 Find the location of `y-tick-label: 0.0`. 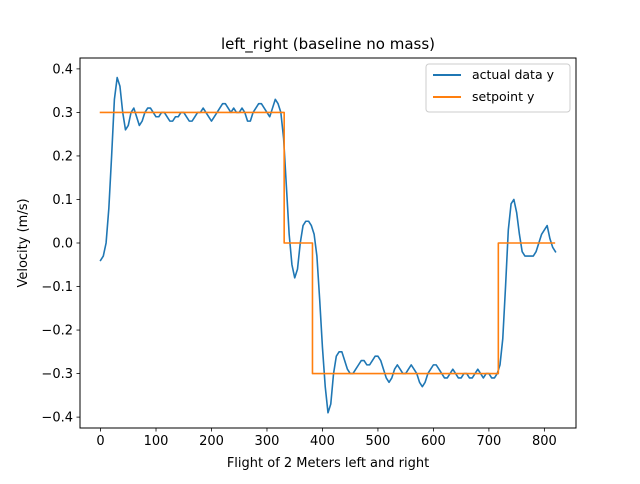

y-tick-label: 0.0 is located at coordinates (62, 244).